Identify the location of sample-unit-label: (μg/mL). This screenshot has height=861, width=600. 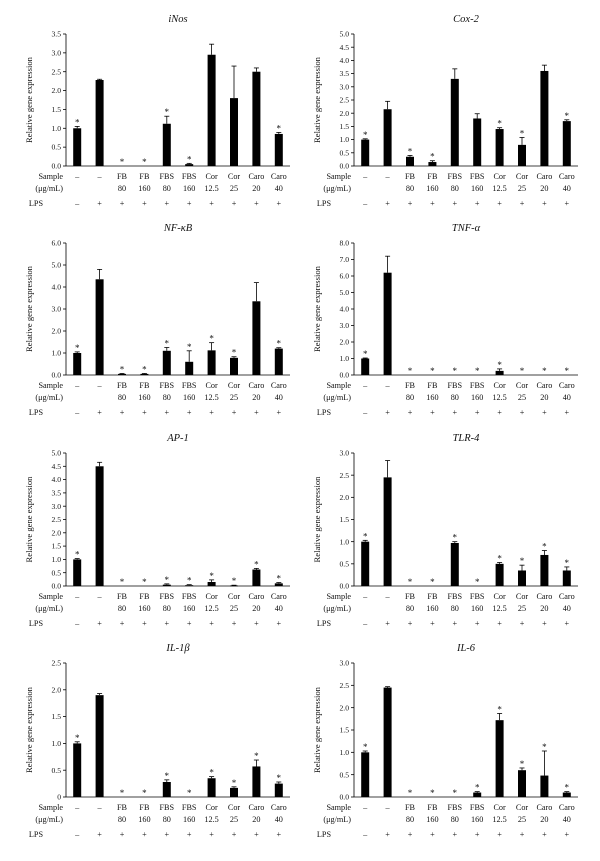
(337, 188).